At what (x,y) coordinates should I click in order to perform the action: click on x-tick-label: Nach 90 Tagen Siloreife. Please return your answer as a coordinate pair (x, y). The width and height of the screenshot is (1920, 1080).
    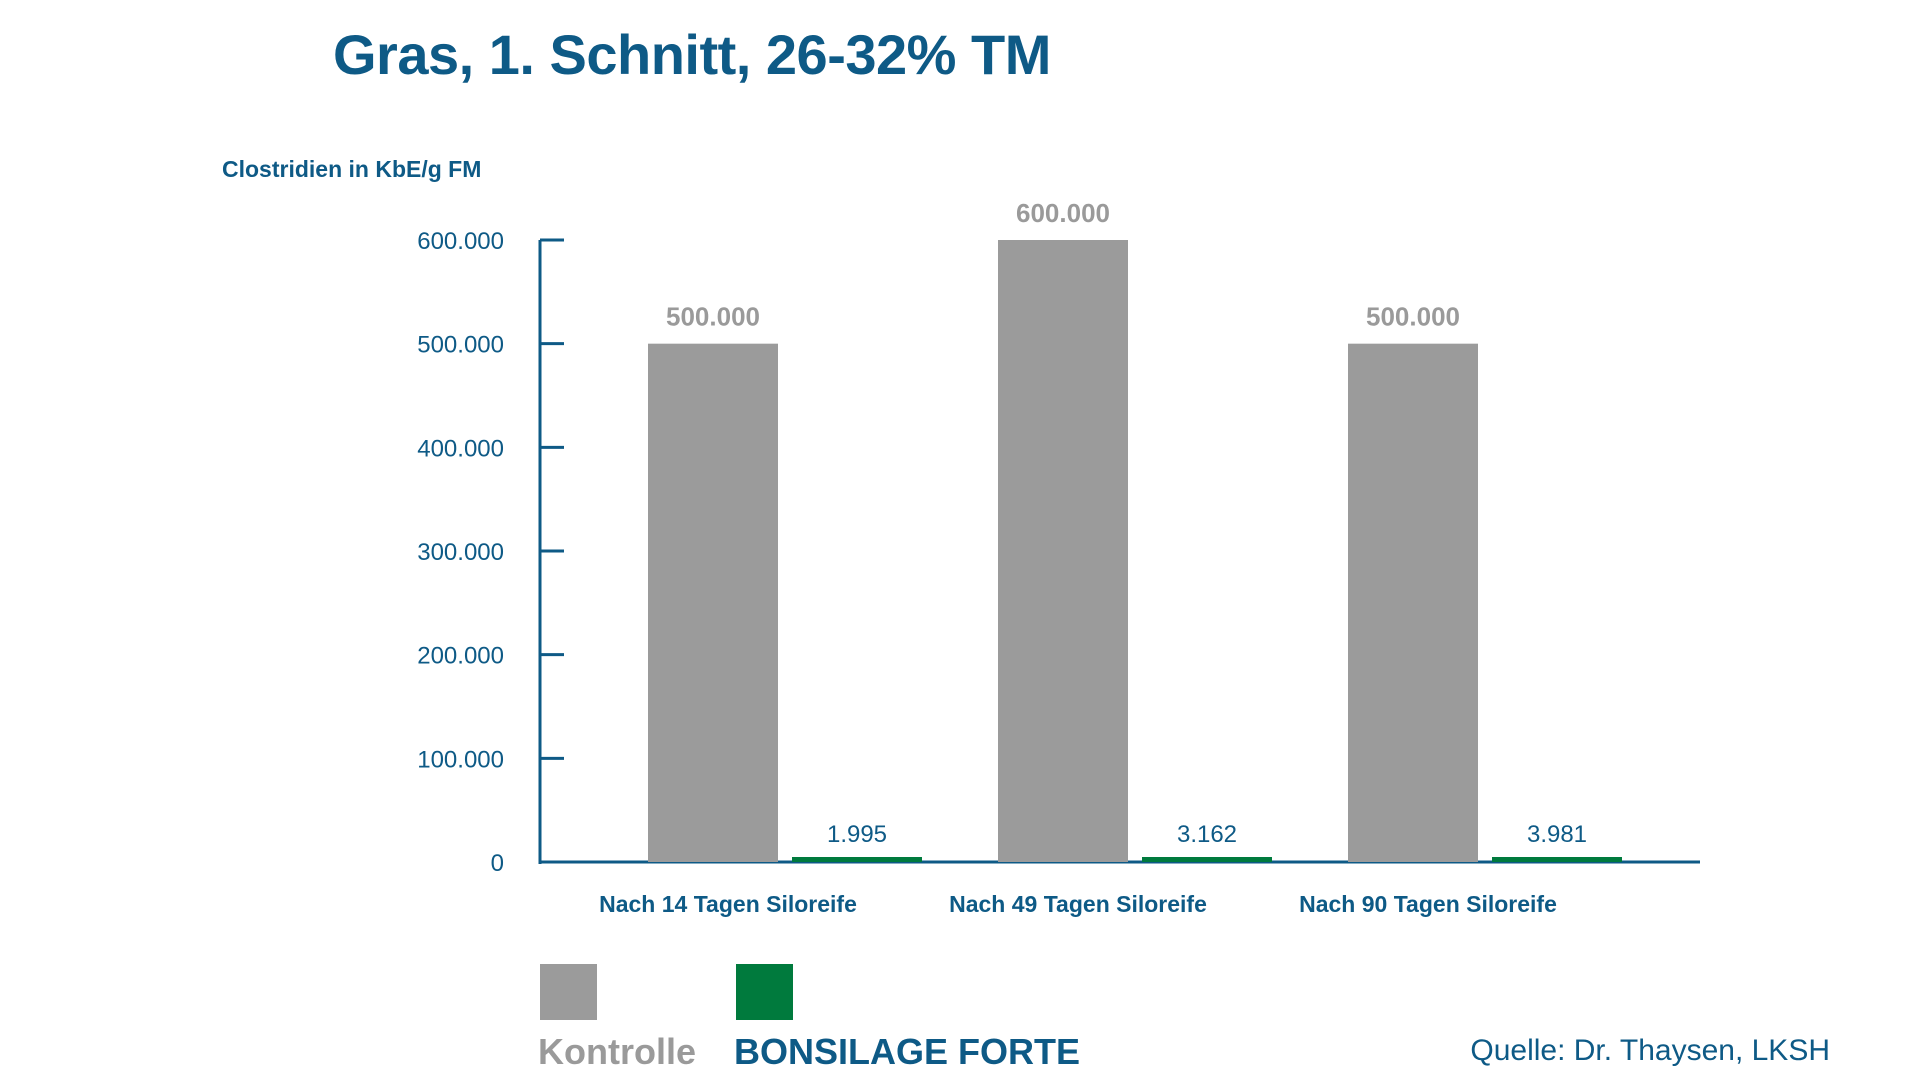
    Looking at the image, I should click on (1428, 904).